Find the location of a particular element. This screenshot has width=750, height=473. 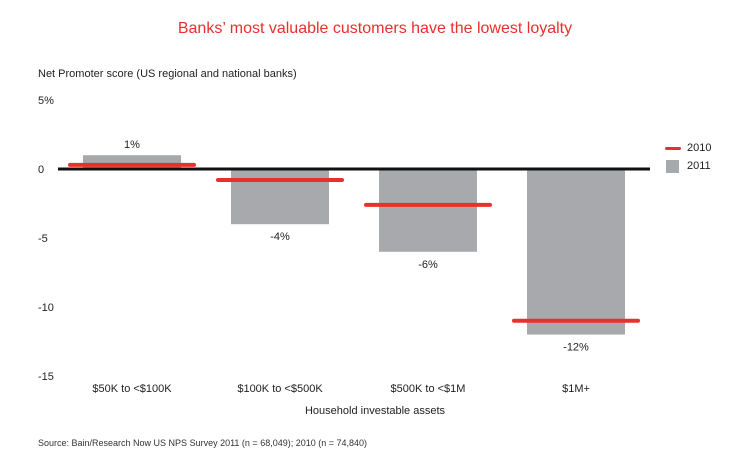

bar-data-label: 1% is located at coordinates (132, 145).